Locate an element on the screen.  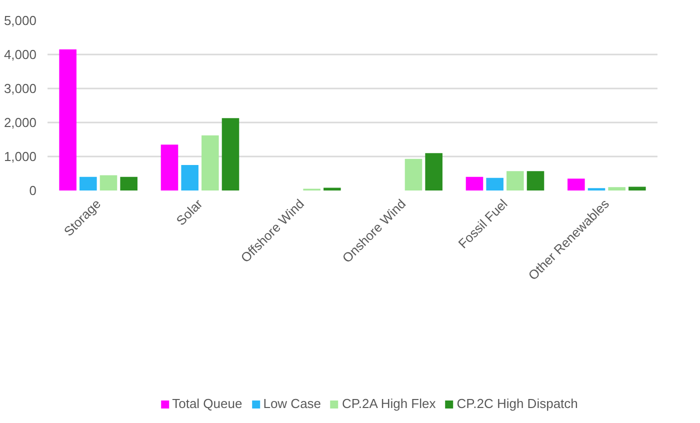
legend-label: CP.2A High Flex is located at coordinates (389, 403).